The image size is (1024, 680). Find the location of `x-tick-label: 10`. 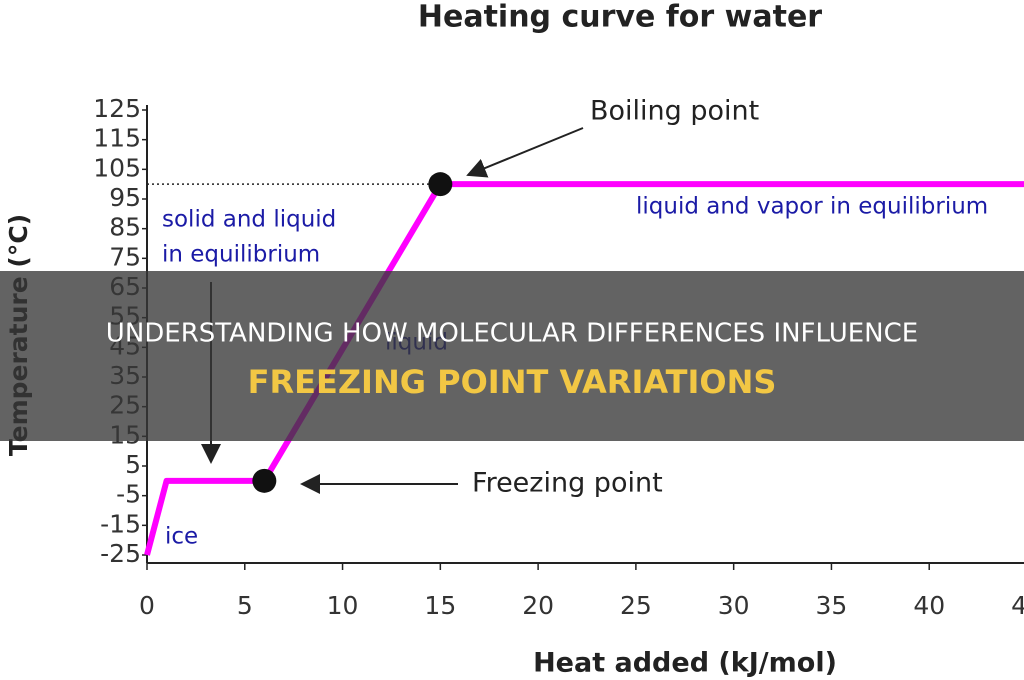

x-tick-label: 10 is located at coordinates (343, 605).